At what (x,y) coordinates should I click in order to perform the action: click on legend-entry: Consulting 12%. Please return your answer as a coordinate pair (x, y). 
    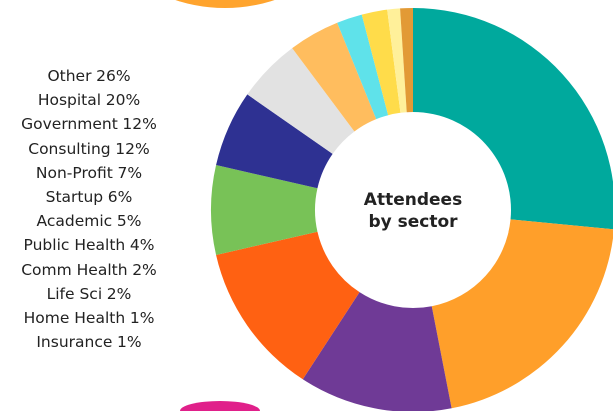
    Looking at the image, I should click on (89, 149).